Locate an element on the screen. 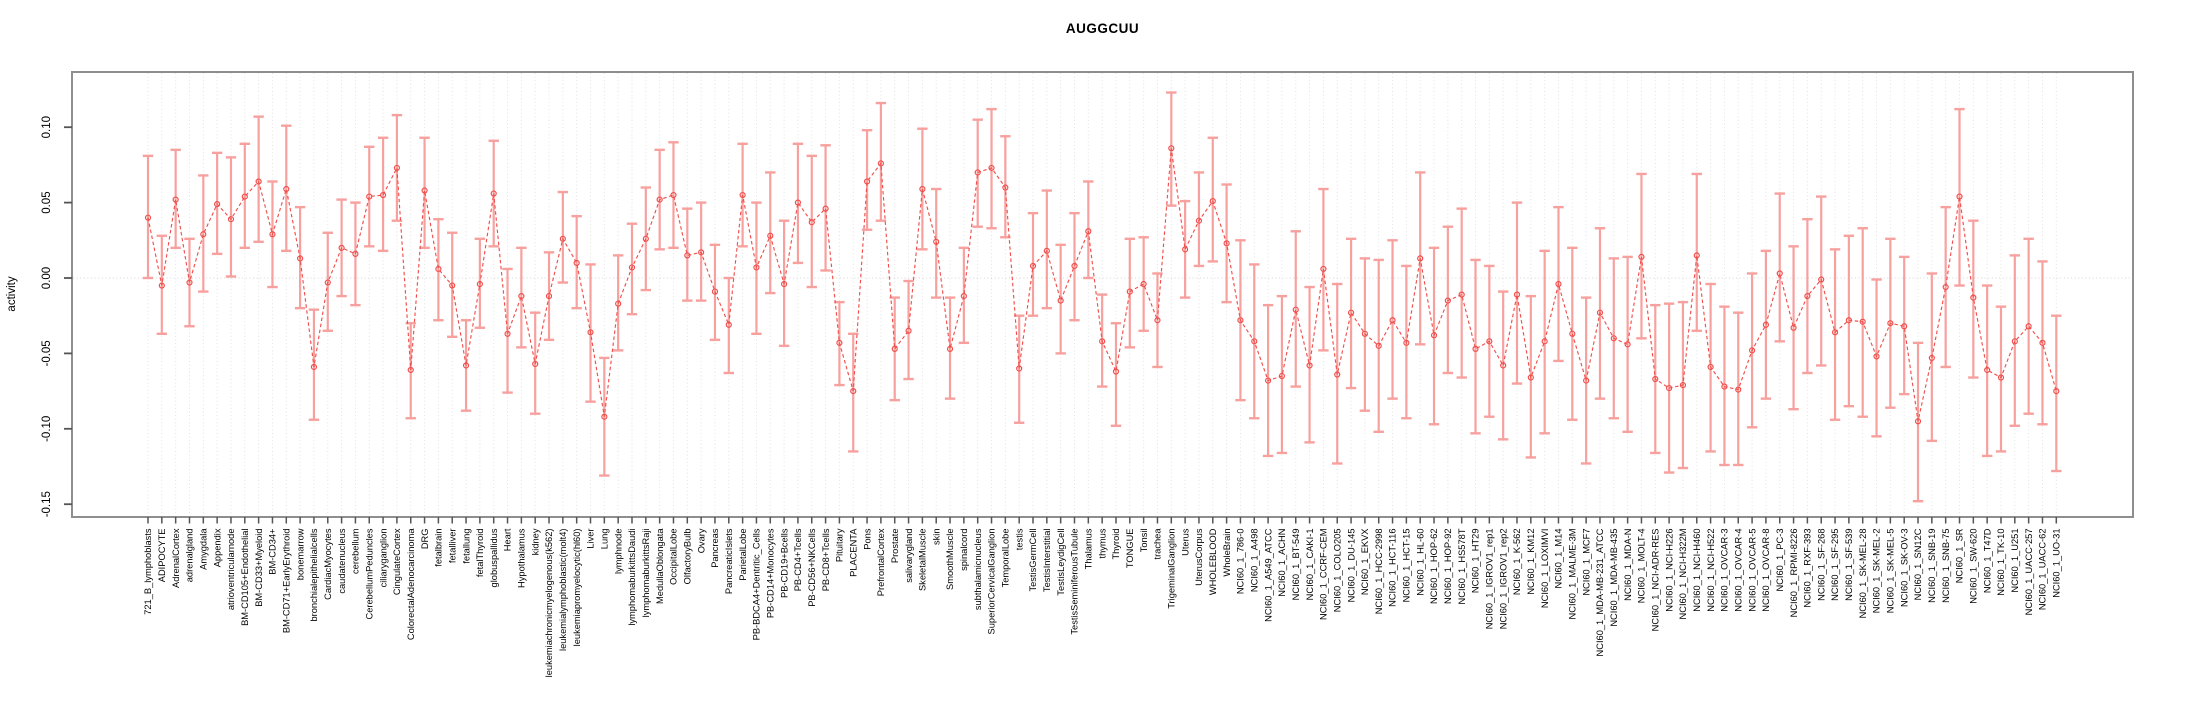 This screenshot has height=720, width=2205. x-tick-label: PB-CD8+Tcells is located at coordinates (826, 559).